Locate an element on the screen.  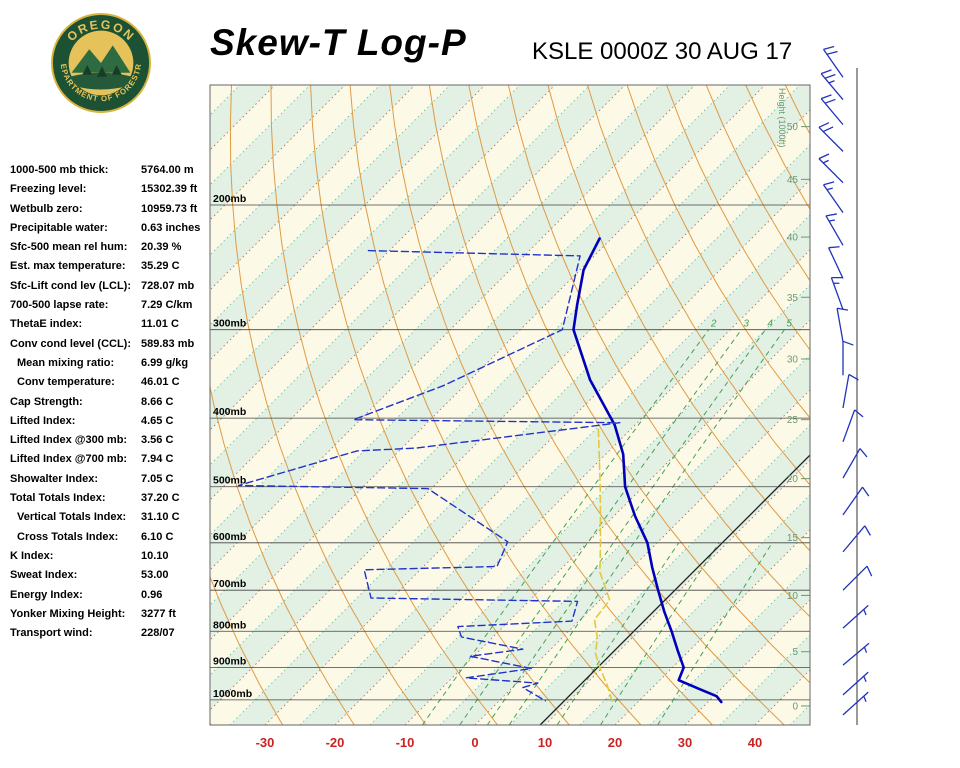
index-row: Lifted Index: 4.65 C is located at coordinates (110, 424).